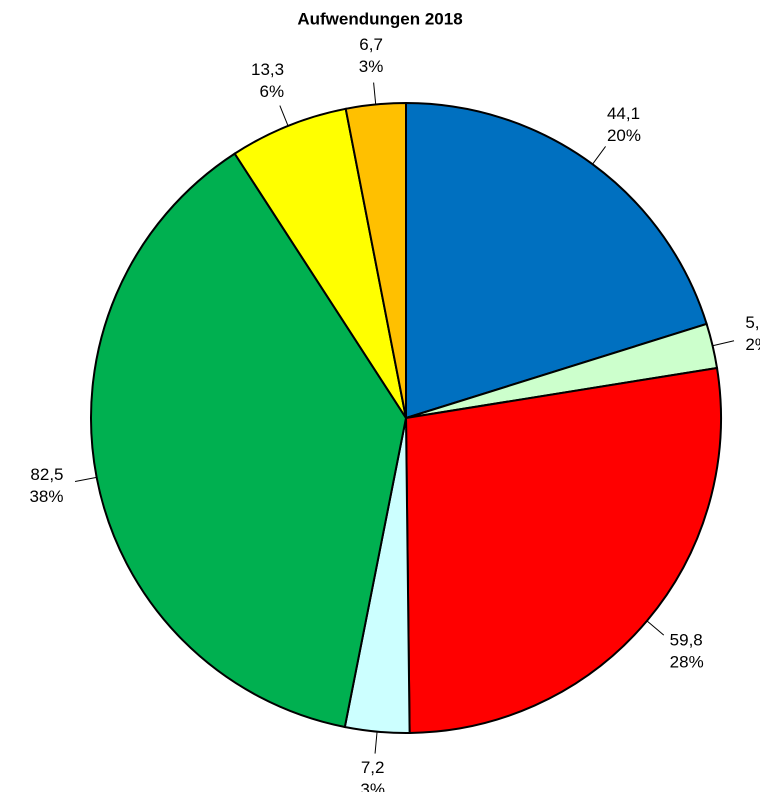 This screenshot has width=760, height=792. I want to click on value-label: 44,1, so click(623, 113).